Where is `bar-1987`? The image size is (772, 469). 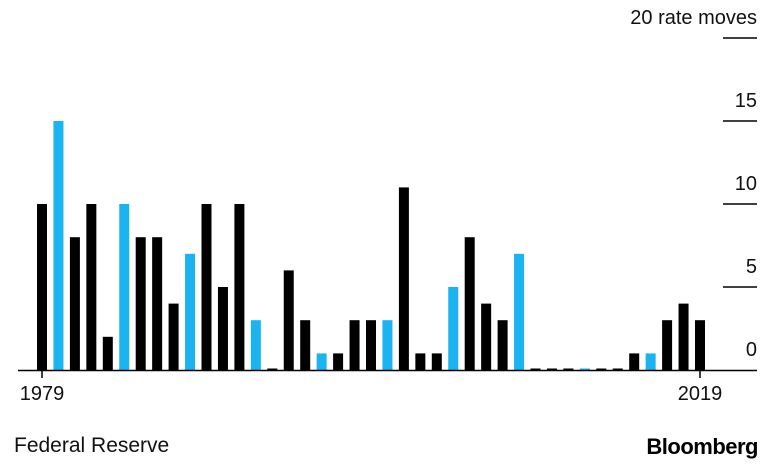
bar-1987 is located at coordinates (173, 336).